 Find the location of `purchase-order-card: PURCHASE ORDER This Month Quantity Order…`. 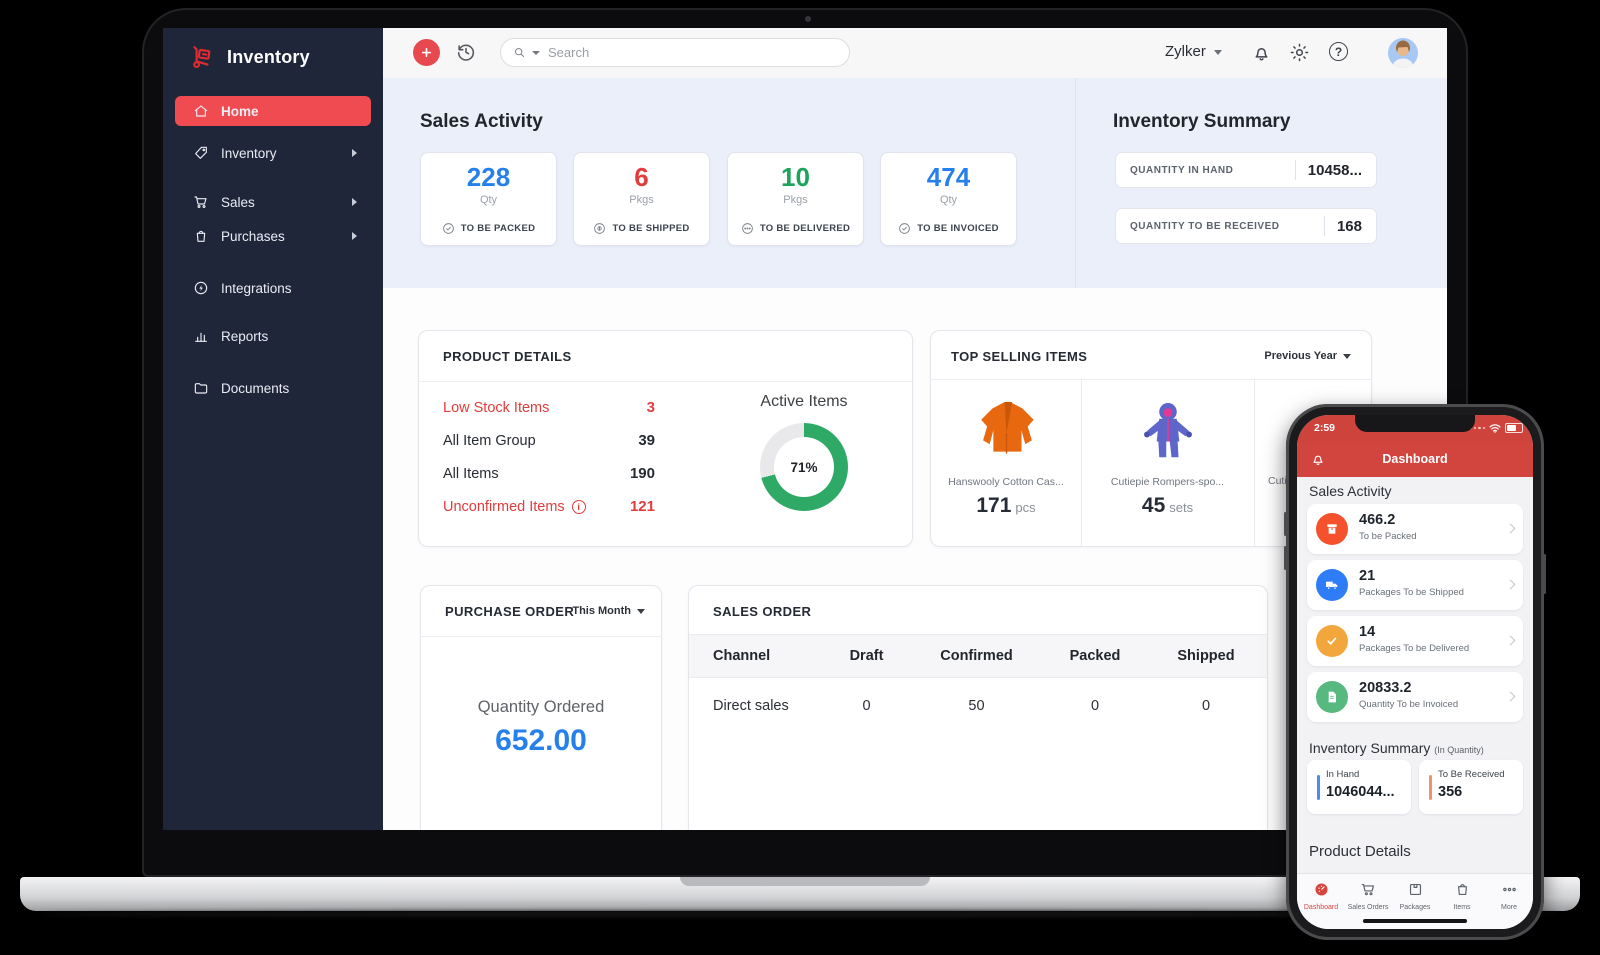

purchase-order-card: PURCHASE ORDER This Month Quantity Order… is located at coordinates (541, 707).